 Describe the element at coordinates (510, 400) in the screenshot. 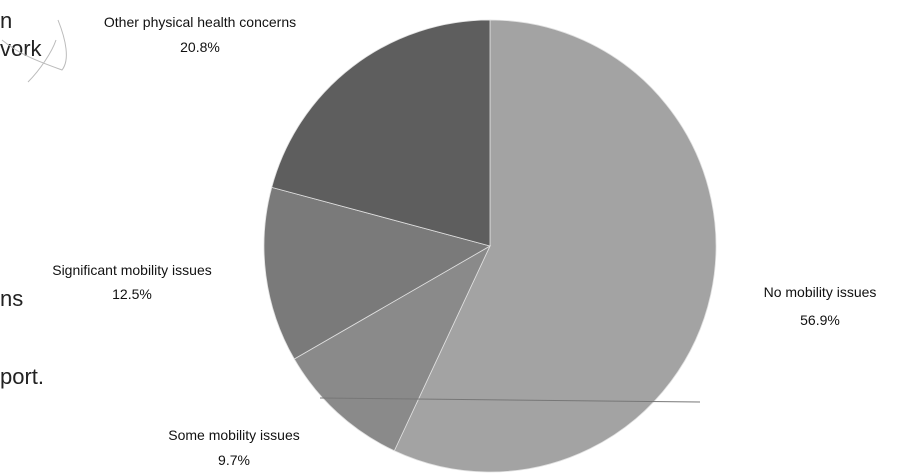

I see `scan-artifact-line` at that location.